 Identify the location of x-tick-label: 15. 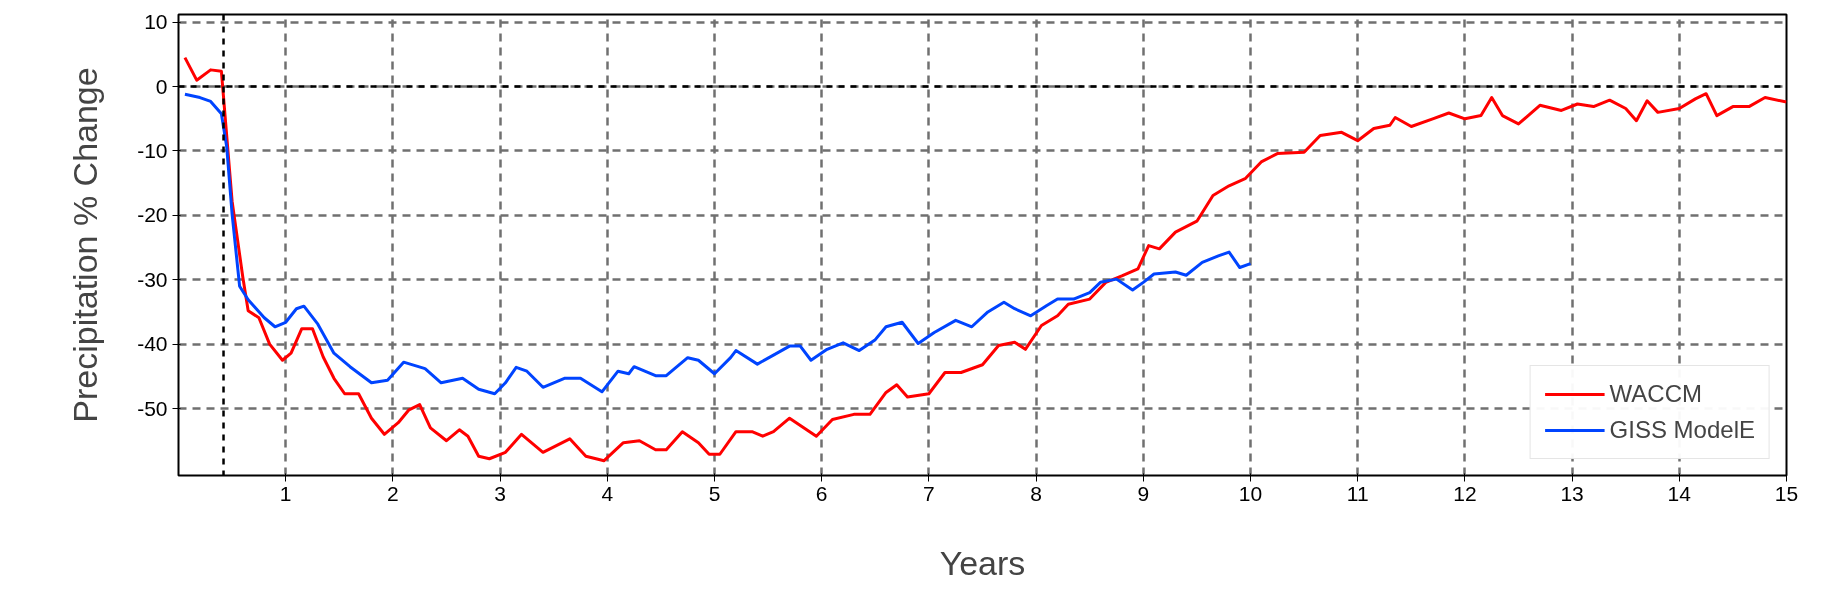
(1786, 493).